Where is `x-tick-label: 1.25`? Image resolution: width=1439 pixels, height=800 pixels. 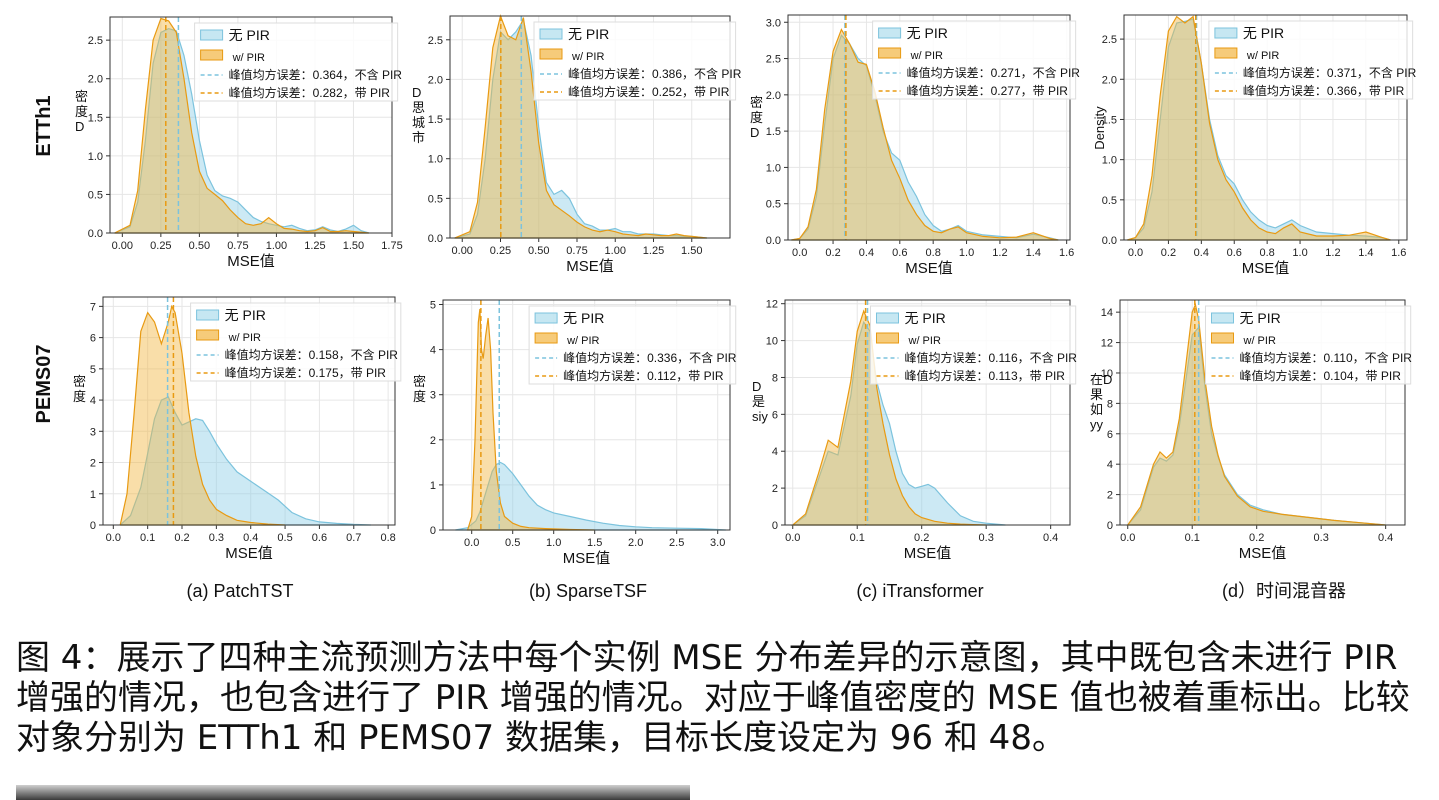 x-tick-label: 1.25 is located at coordinates (314, 246).